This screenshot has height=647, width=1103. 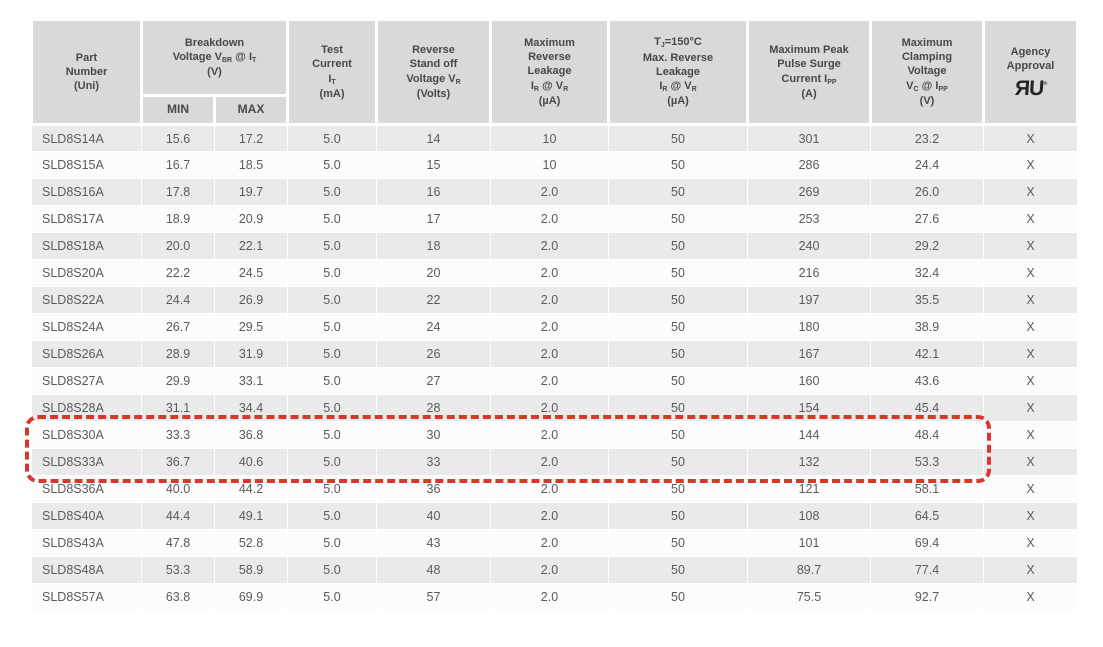 What do you see at coordinates (809, 543) in the screenshot?
I see `value-cell: 101` at bounding box center [809, 543].